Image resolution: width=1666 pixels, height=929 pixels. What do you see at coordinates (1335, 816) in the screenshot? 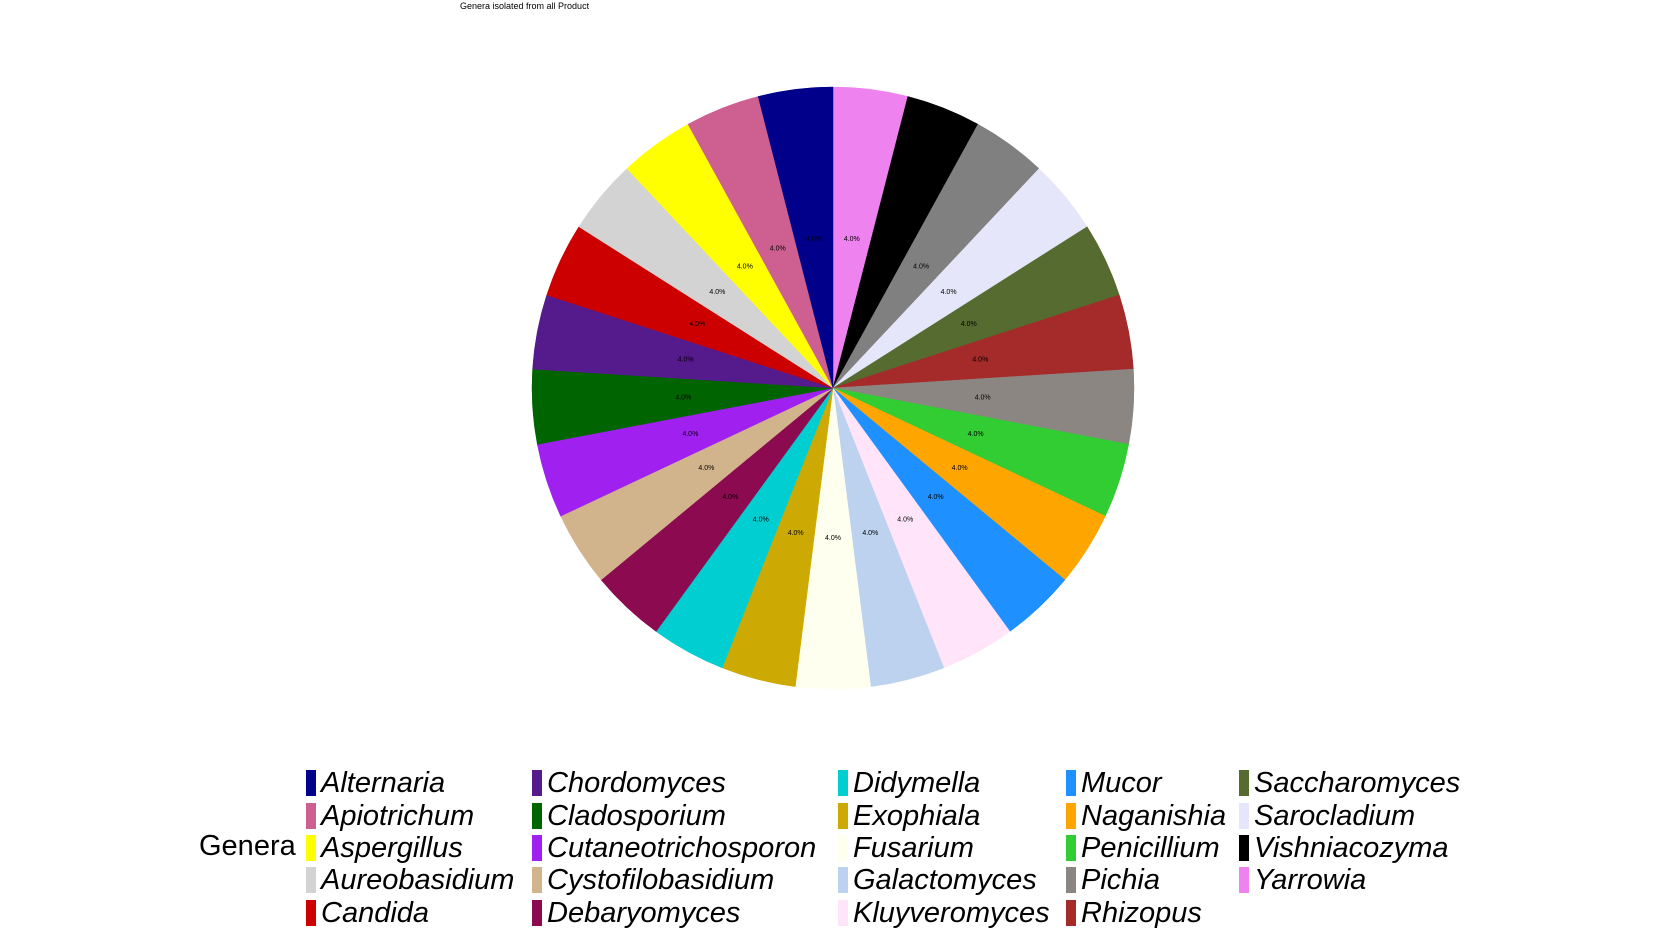
I see `legend-label: Sarocladium` at bounding box center [1335, 816].